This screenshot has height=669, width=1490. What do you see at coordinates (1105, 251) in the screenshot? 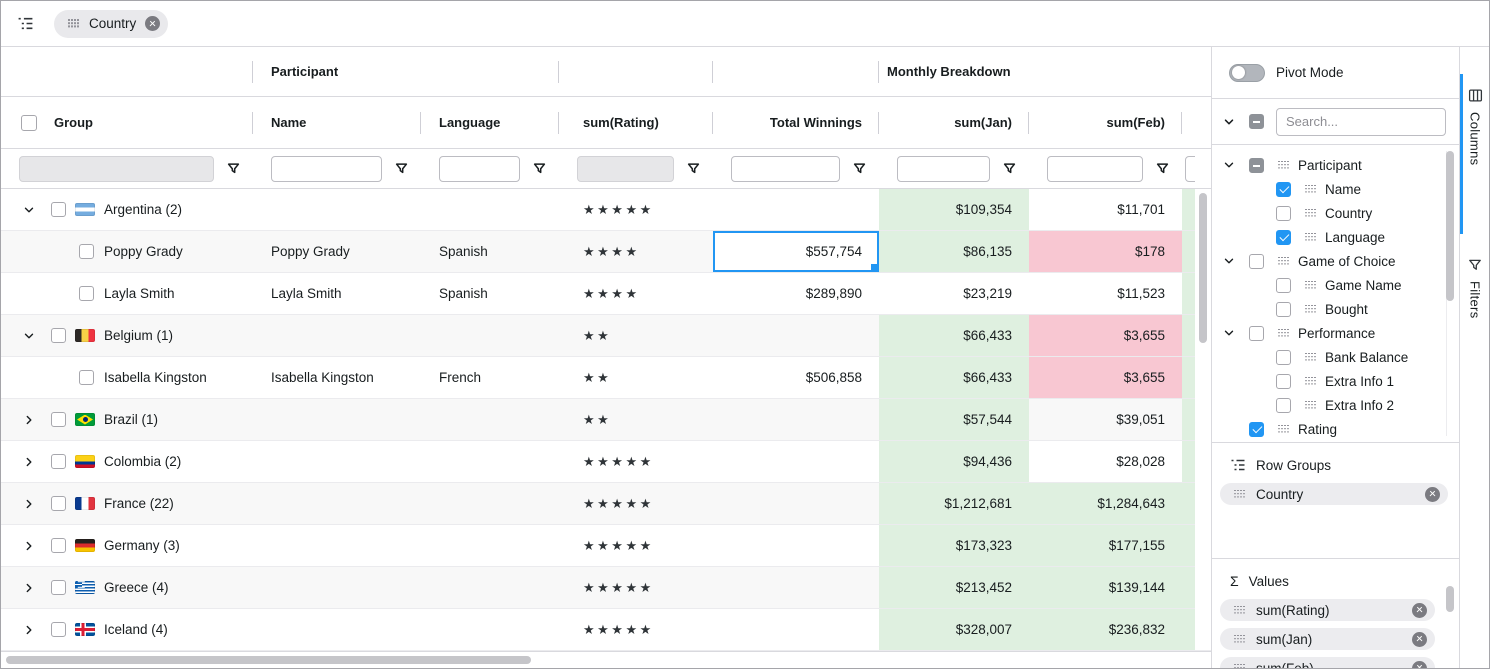
I see `feb-cell: $178` at bounding box center [1105, 251].